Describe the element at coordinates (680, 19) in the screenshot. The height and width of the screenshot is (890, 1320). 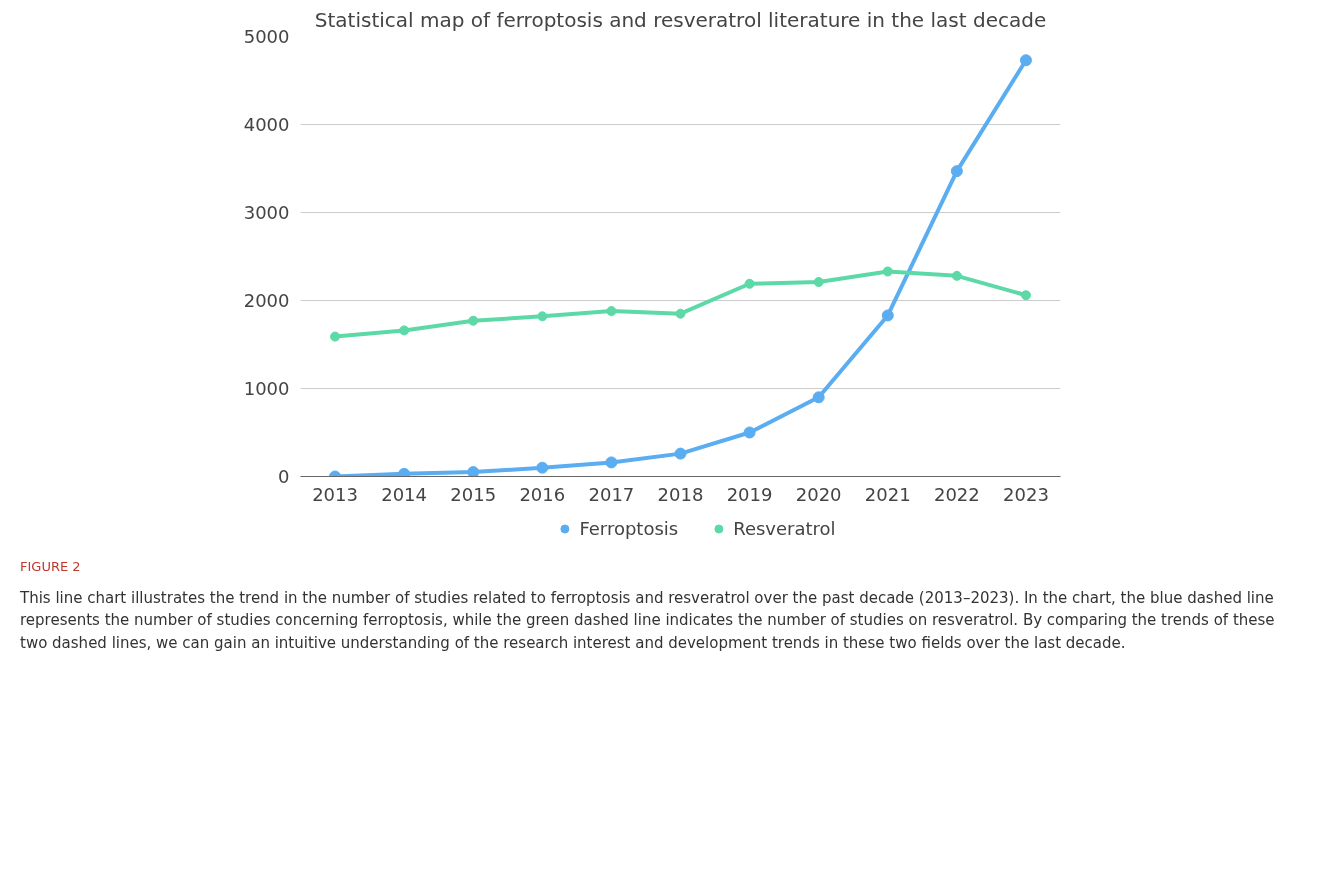
I see `chart-title: Statistical map of ferroptosis and resveratrol literature in the last decade` at that location.